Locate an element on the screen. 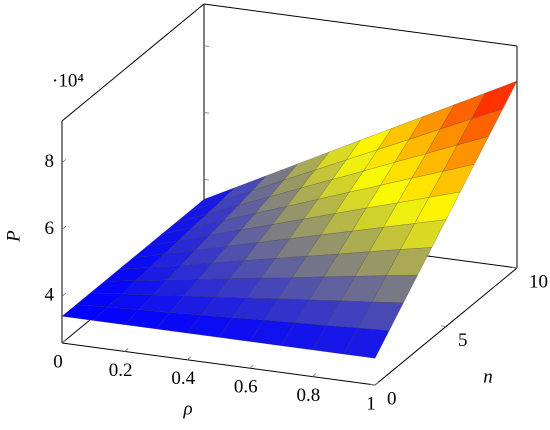 The width and height of the screenshot is (550, 430). z-tick-label: 6 is located at coordinates (50, 228).